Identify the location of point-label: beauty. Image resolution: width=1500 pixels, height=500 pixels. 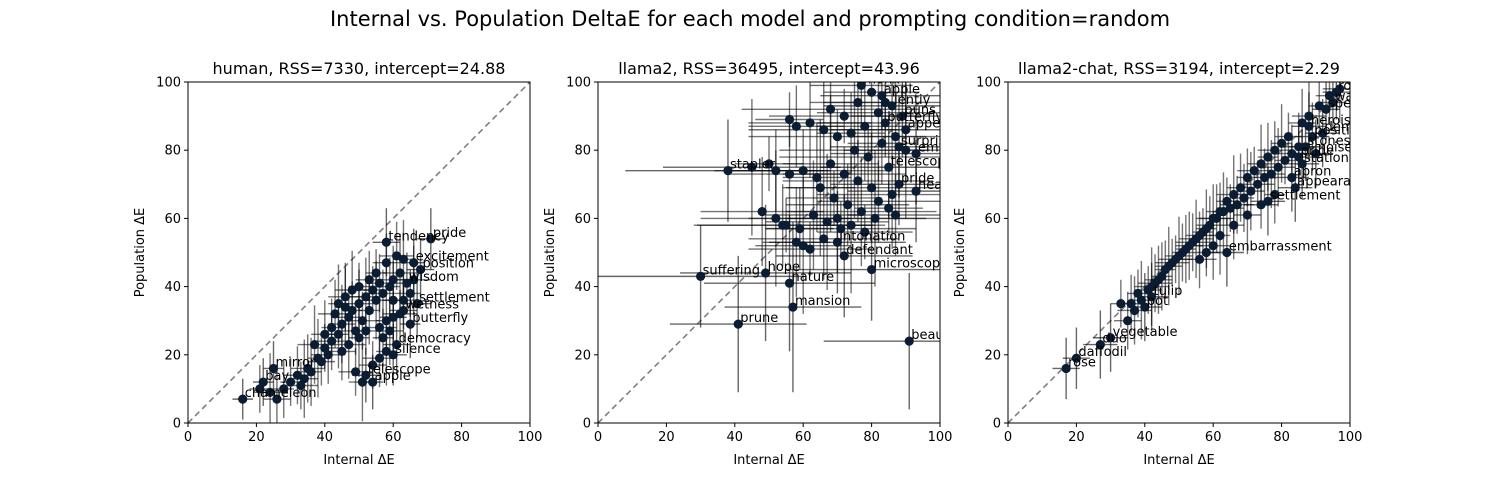
(934, 335).